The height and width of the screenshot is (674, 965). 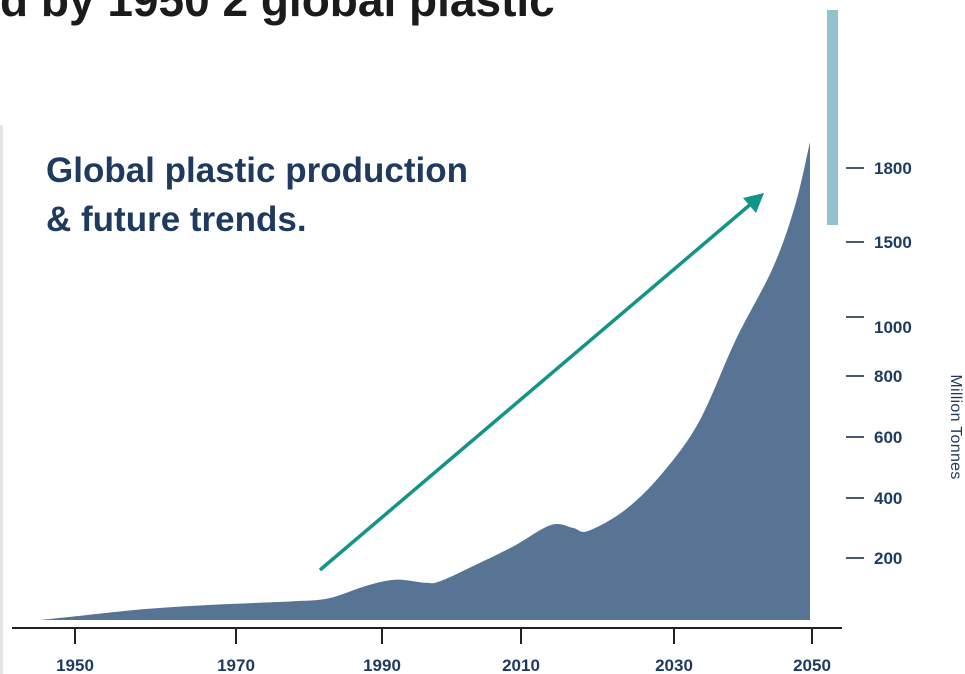 What do you see at coordinates (879, 363) in the screenshot?
I see `y-axis-ticks: 200 400 600 800 1000 1500 1800` at bounding box center [879, 363].